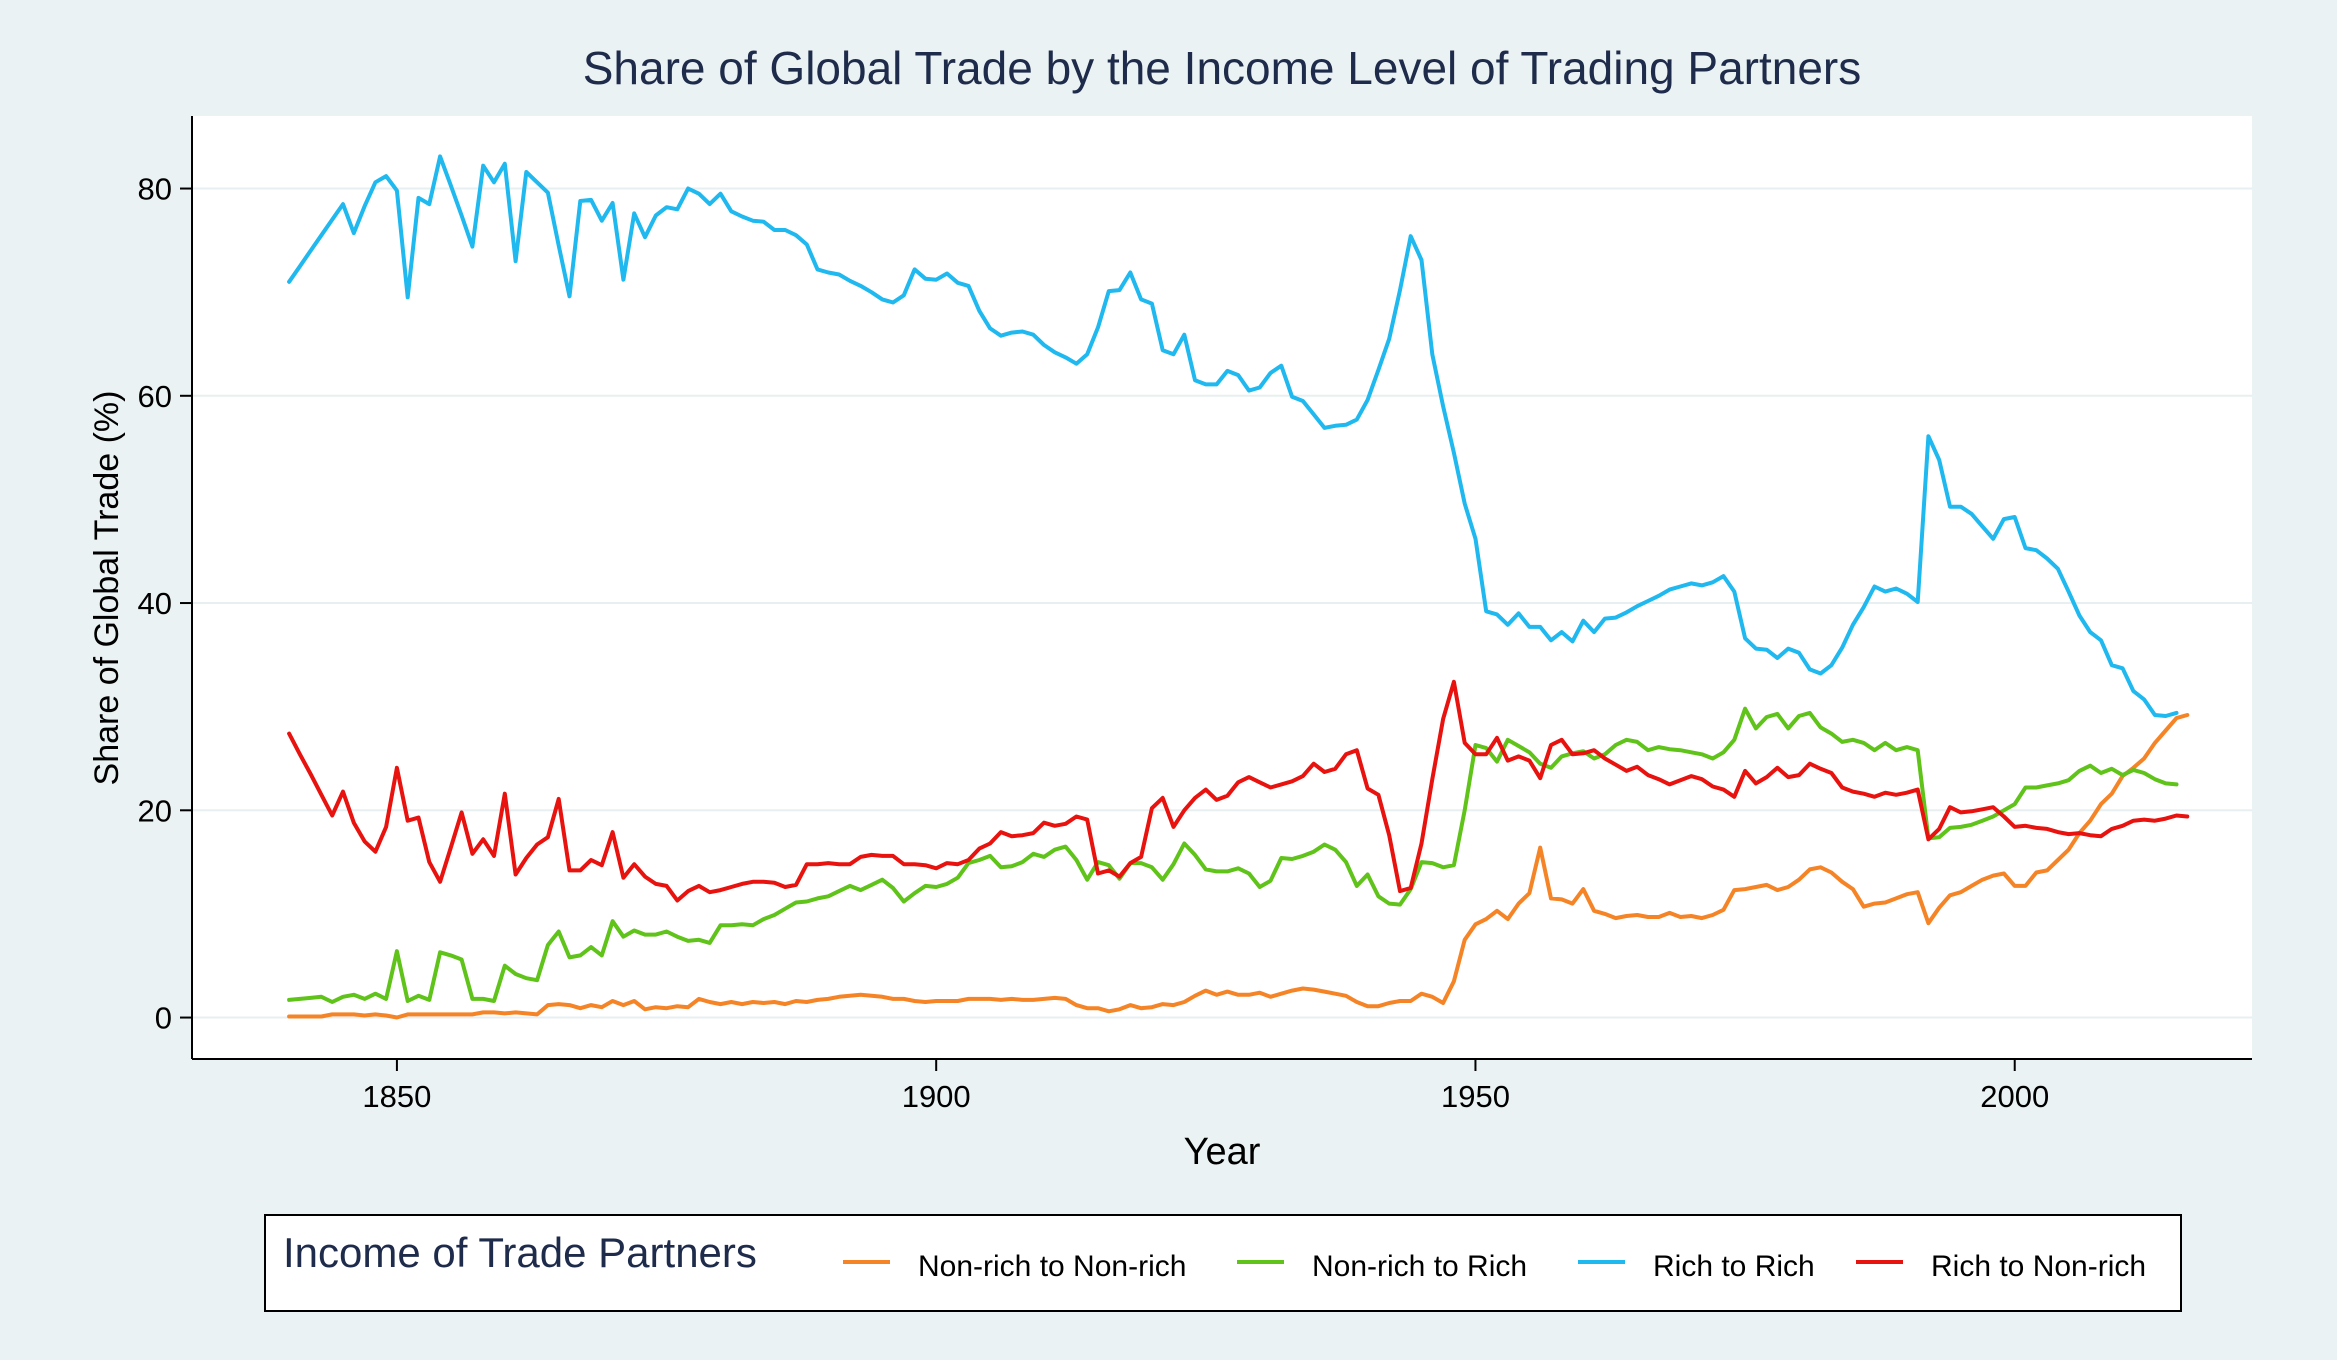 The image size is (2337, 1360). I want to click on y-tick-label: 20, so click(155, 810).